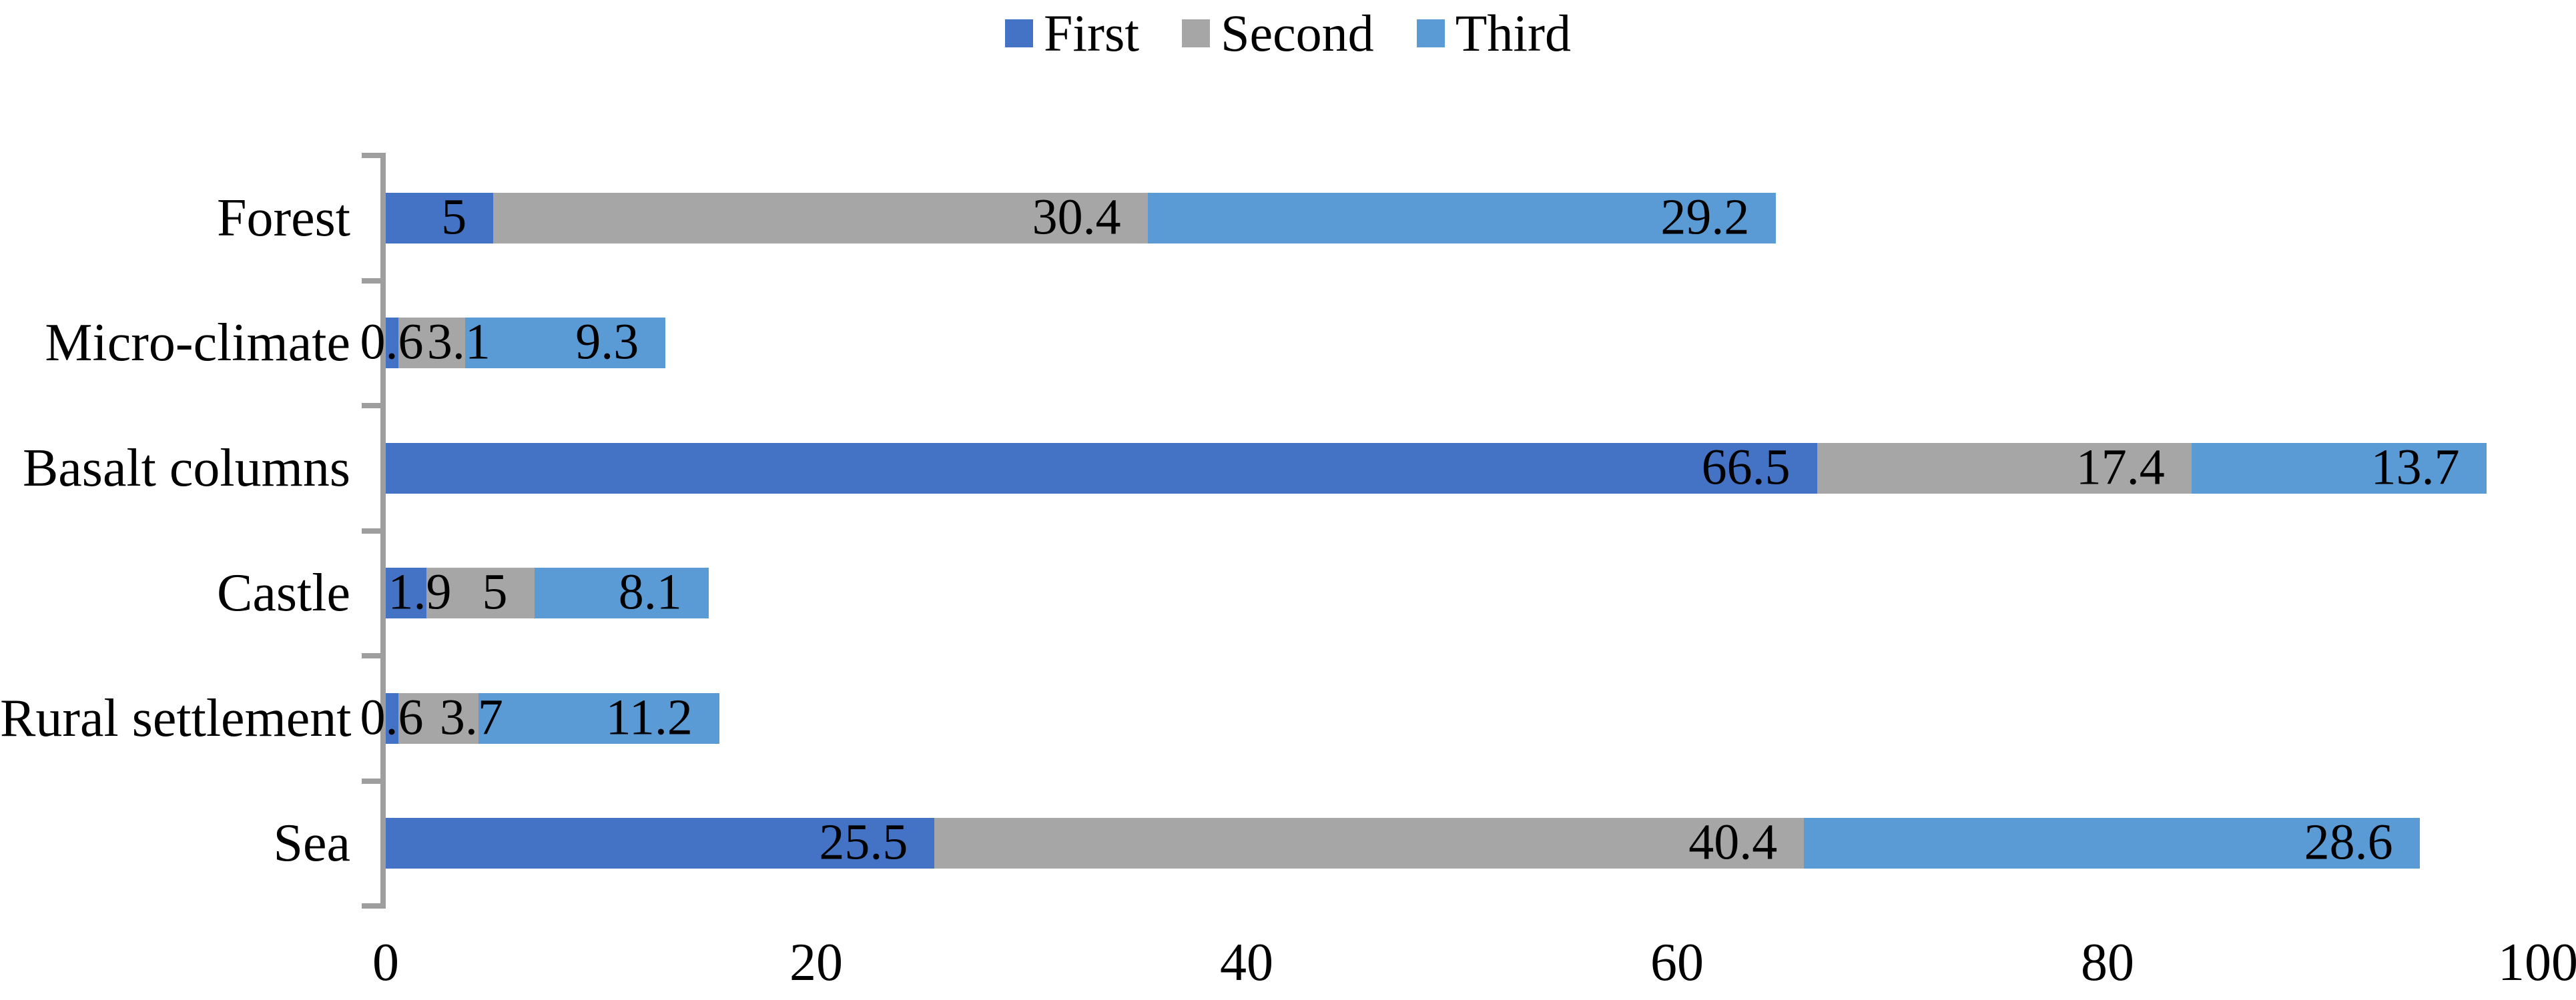 Image resolution: width=2576 pixels, height=1000 pixels. What do you see at coordinates (311, 843) in the screenshot?
I see `category-label: Sea` at bounding box center [311, 843].